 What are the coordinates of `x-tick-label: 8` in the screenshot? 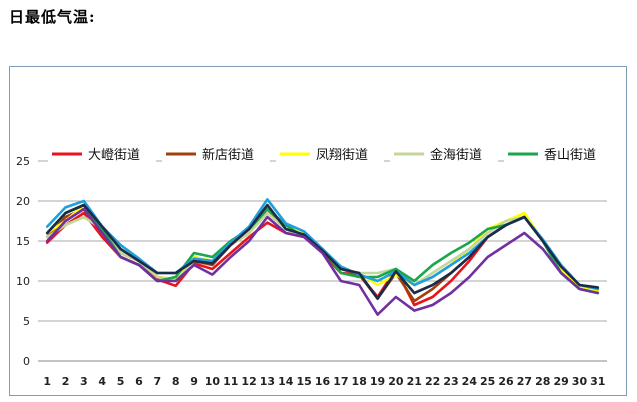 It's located at (176, 381).